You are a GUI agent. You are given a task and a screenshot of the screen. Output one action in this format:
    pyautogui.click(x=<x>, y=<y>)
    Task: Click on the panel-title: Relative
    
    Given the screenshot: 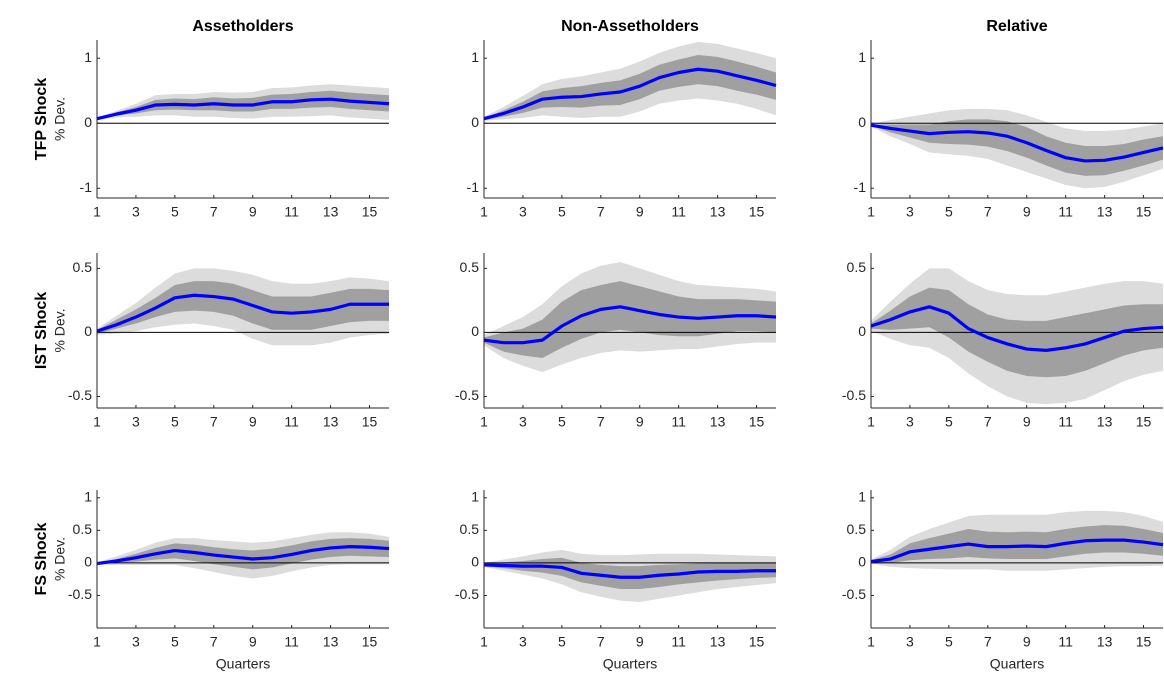 What is the action you would take?
    pyautogui.click(x=1016, y=26)
    